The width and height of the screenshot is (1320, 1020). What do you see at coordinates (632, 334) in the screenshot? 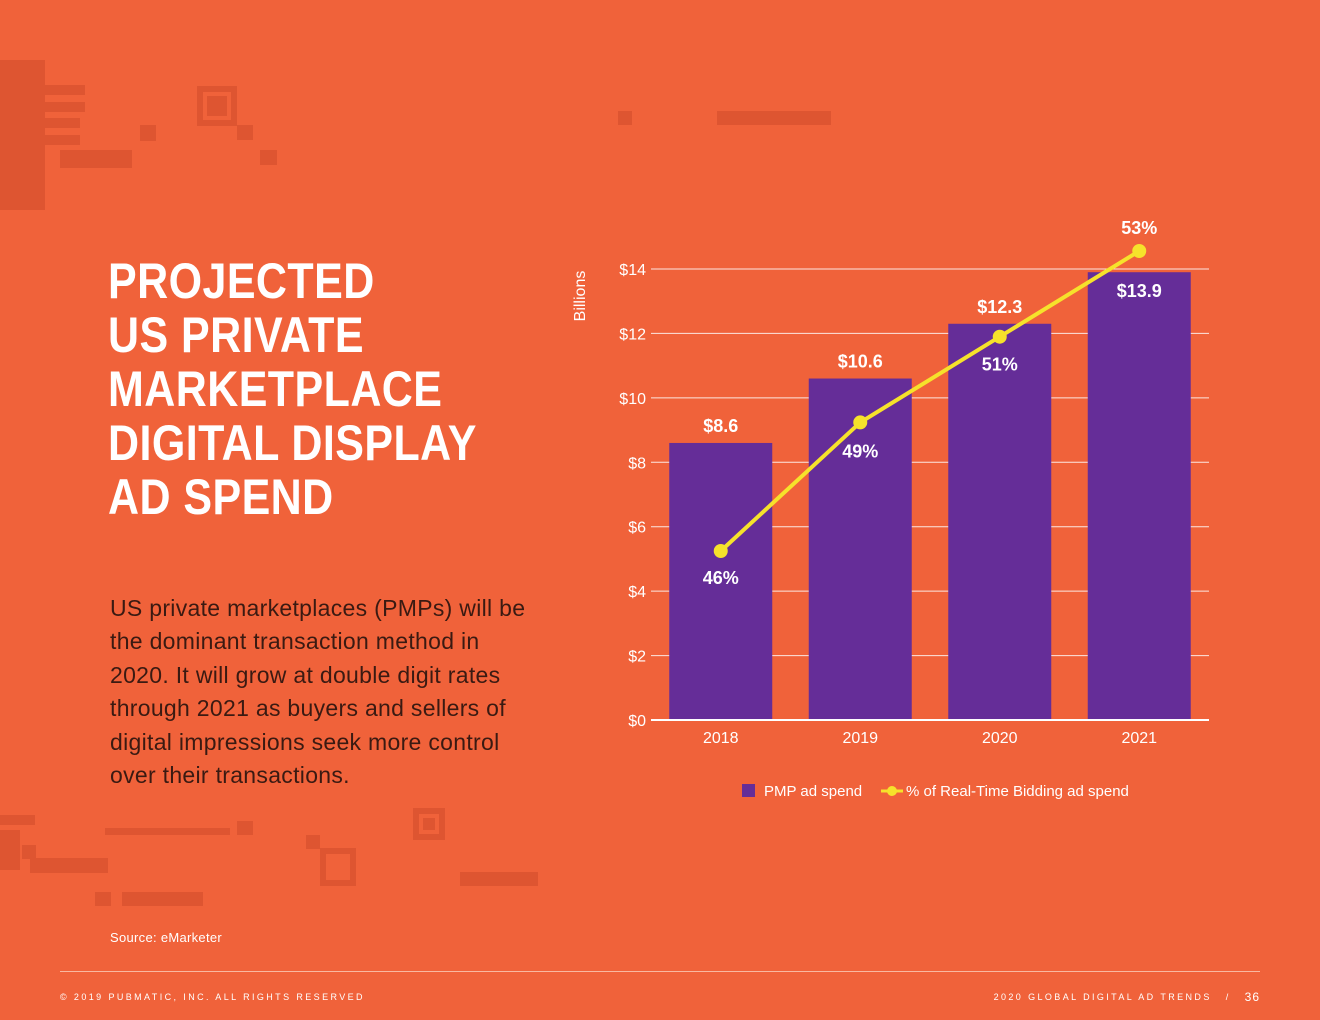
I see `y-tick-label: $12` at bounding box center [632, 334].